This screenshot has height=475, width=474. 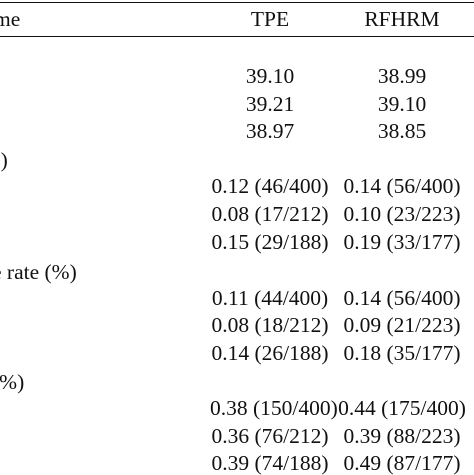 What do you see at coordinates (270, 104) in the screenshot?
I see `cell-tpe: 39.21` at bounding box center [270, 104].